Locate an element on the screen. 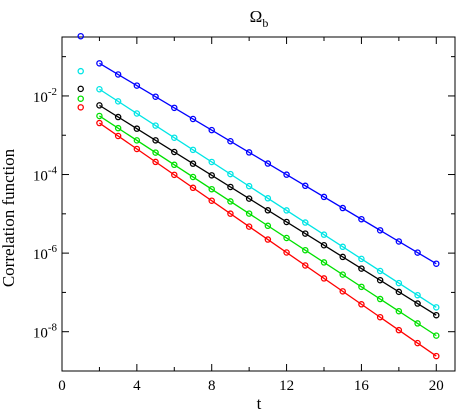  x-axis-label: t is located at coordinates (259, 403).